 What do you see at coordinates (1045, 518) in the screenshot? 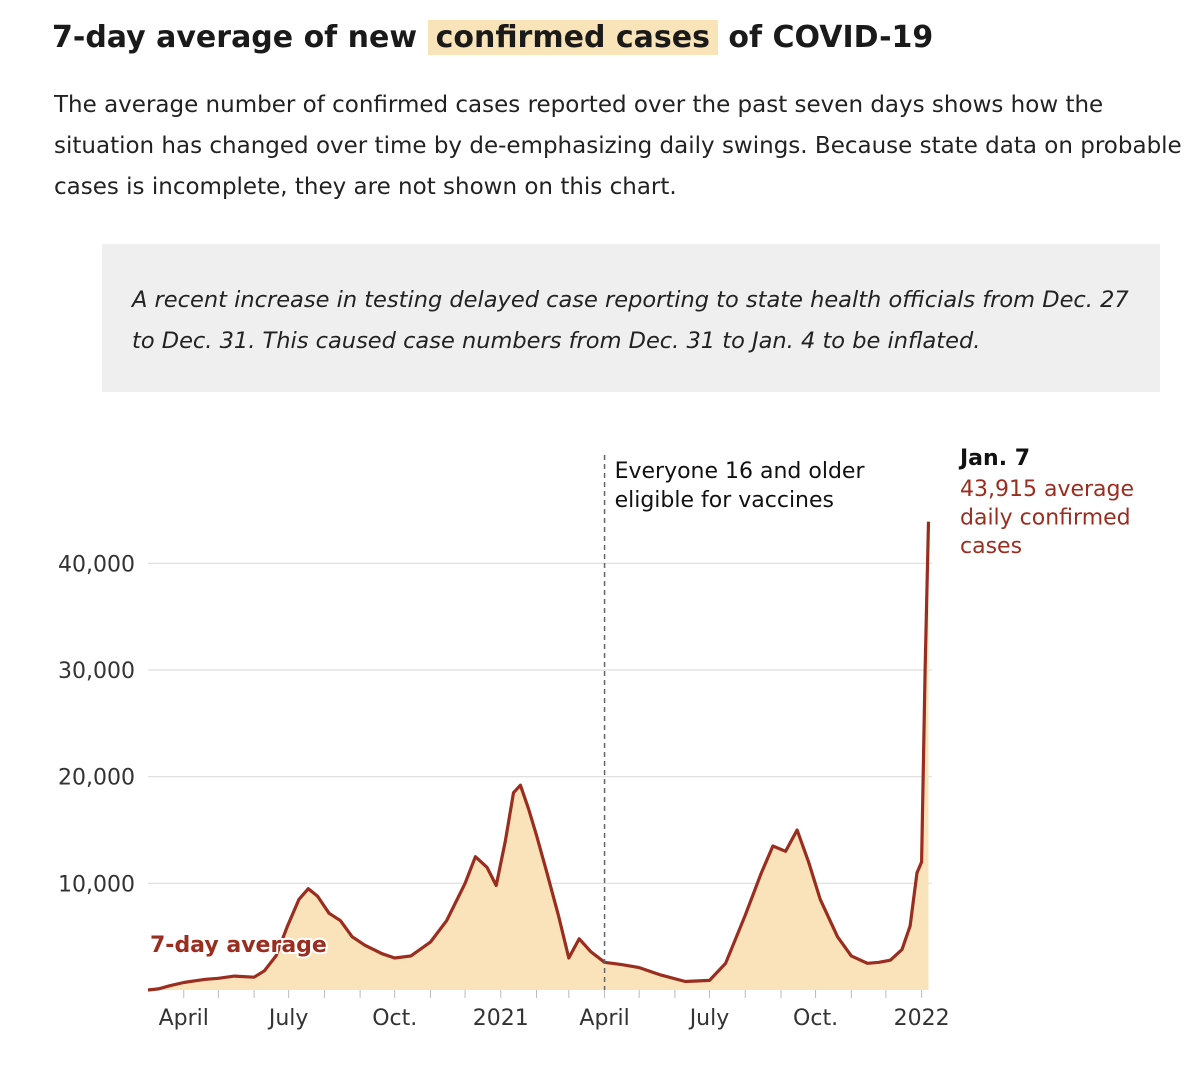
I see `latest-value-text: daily confirmed` at bounding box center [1045, 518].